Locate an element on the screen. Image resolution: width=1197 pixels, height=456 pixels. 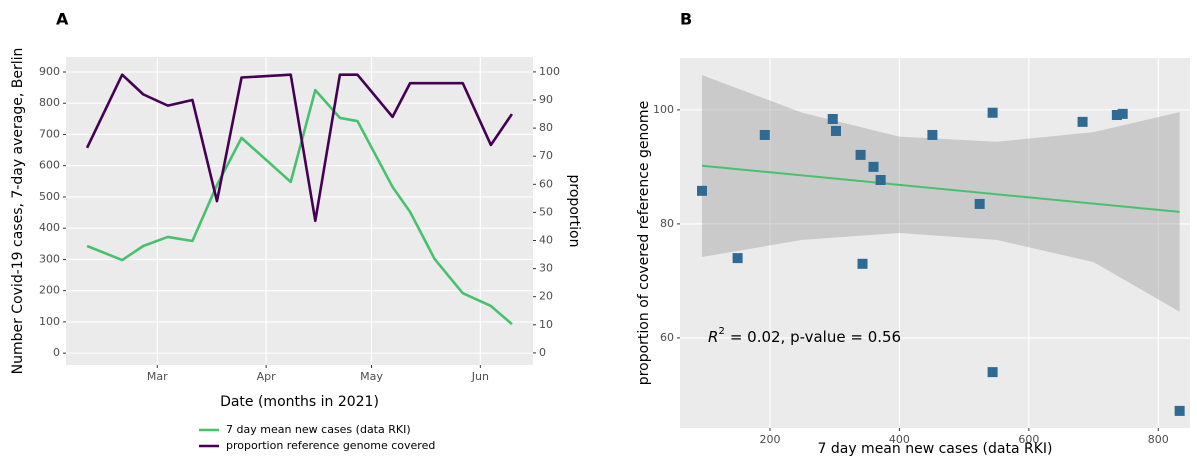
panel-label: A is located at coordinates (62, 19).